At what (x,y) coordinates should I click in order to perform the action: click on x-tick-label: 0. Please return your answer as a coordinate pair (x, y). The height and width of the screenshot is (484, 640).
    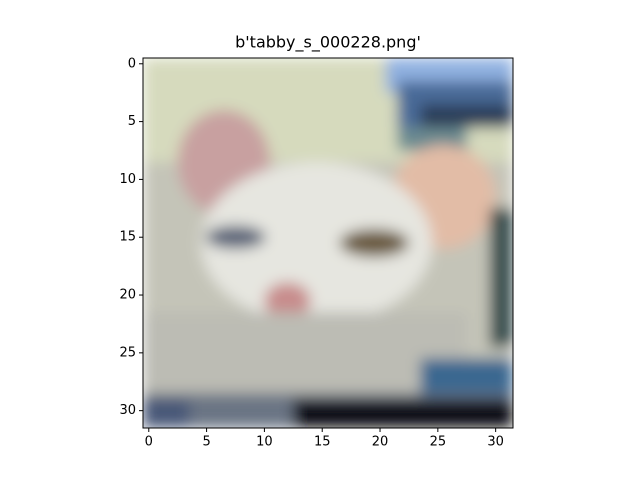
    Looking at the image, I should click on (149, 442).